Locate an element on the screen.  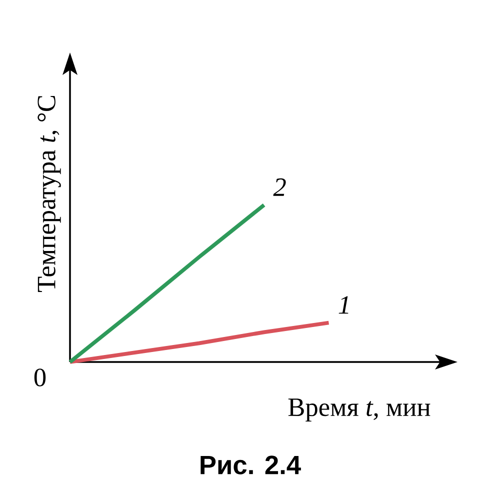
text: 0 is located at coordinates (40, 377).